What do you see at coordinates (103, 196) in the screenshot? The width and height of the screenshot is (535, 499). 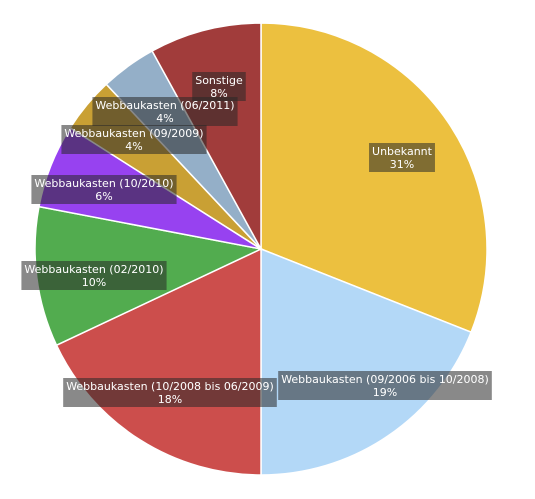 I see `pie-label-percent: 6%` at bounding box center [103, 196].